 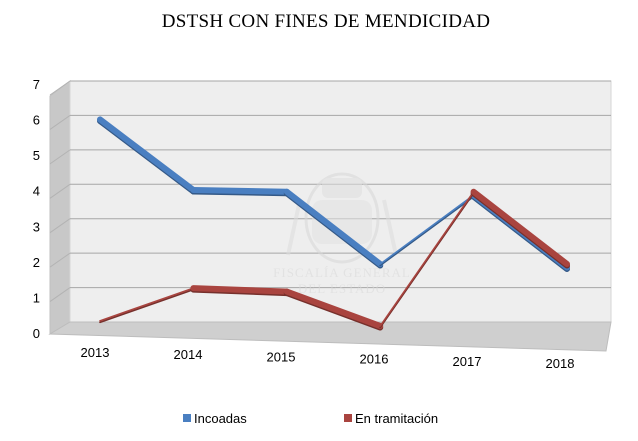 I want to click on y-tick-label: 3, so click(x=36, y=226).